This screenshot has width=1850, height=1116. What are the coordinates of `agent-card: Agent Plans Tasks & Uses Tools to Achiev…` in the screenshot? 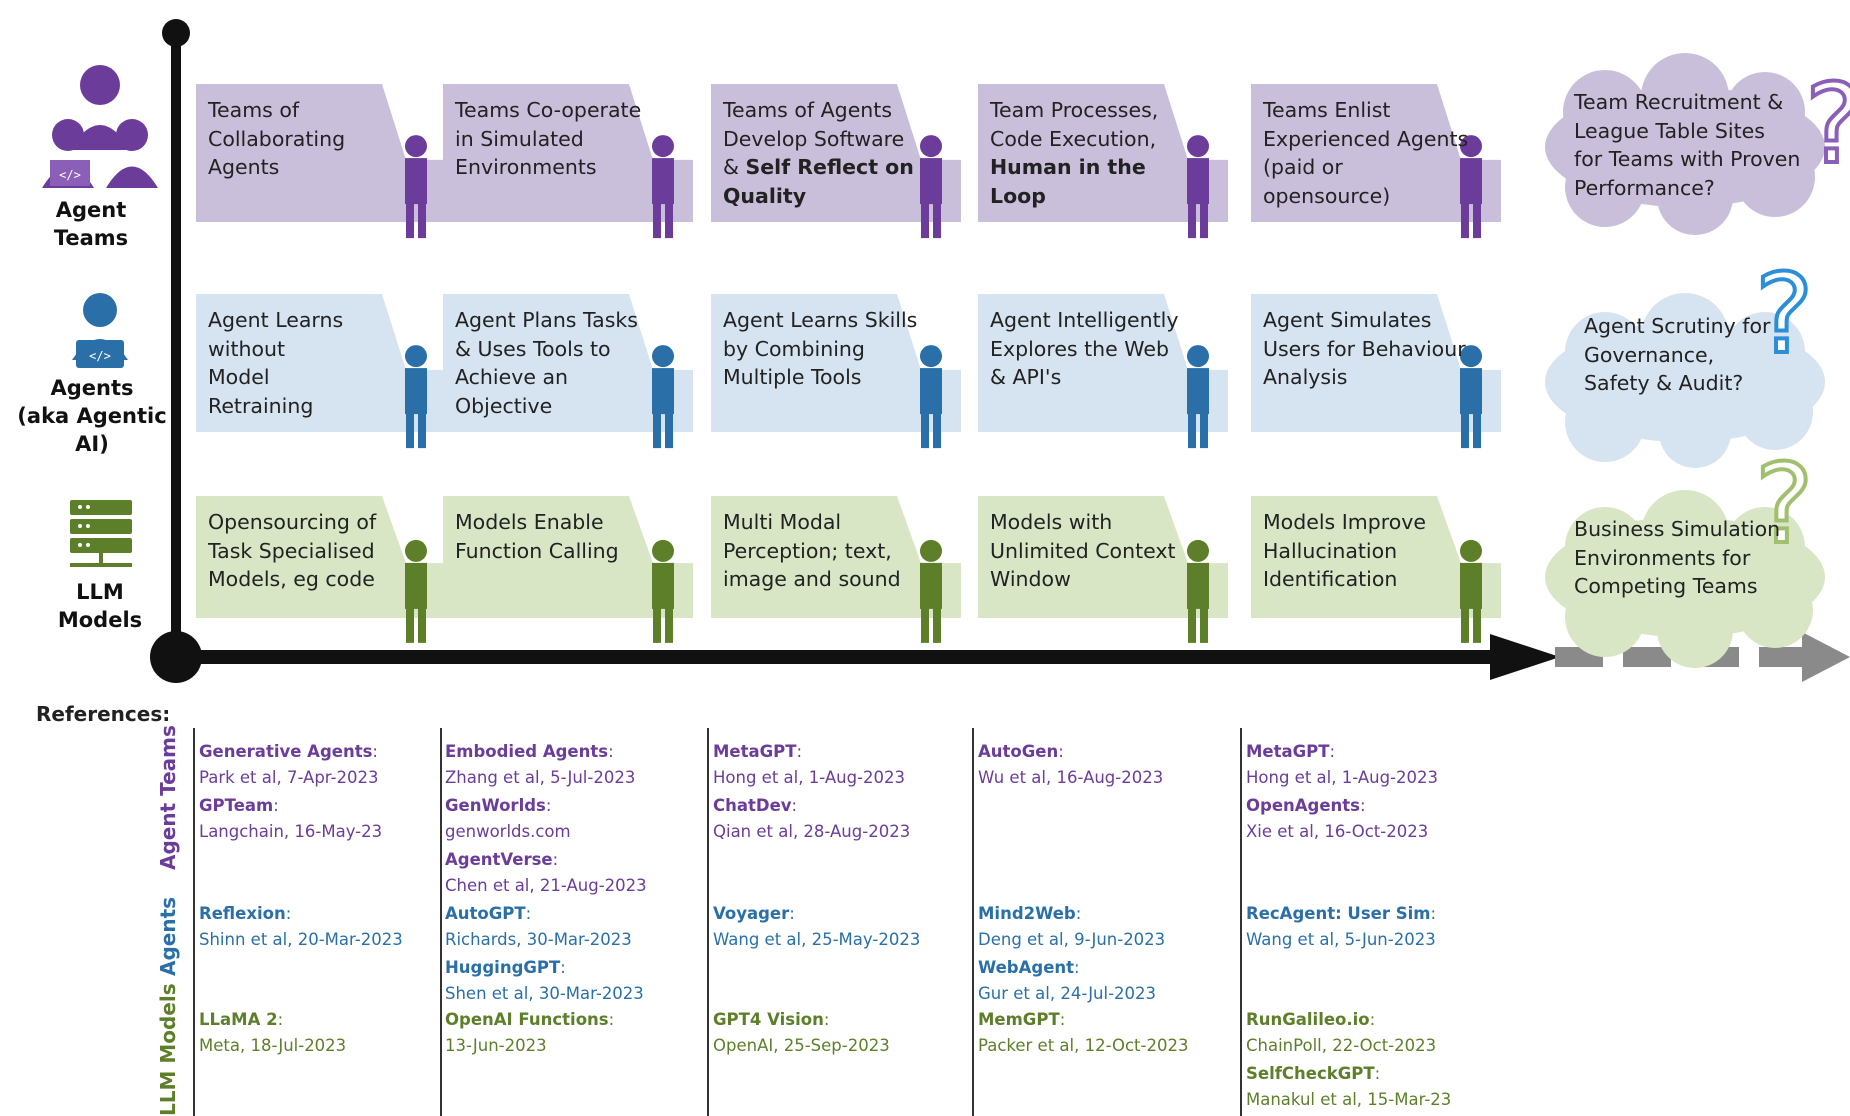 It's located at (563, 363).